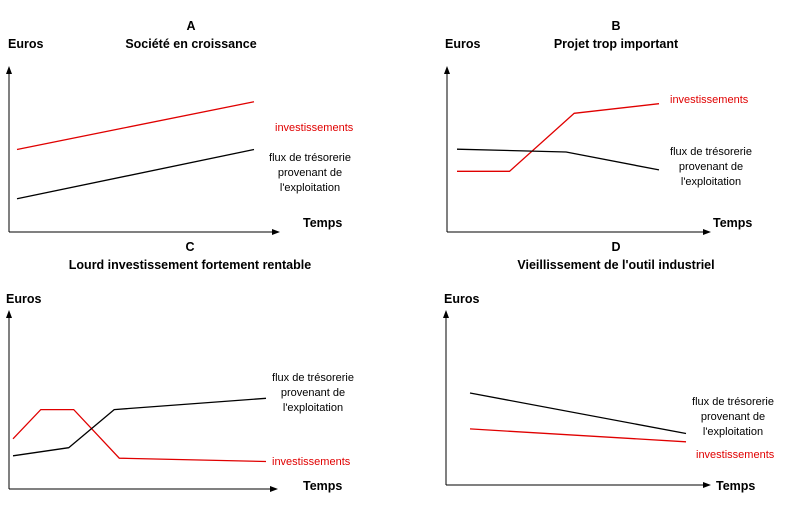  Describe the element at coordinates (190, 44) in the screenshot. I see `panel-a-title: Société en croissance` at that location.